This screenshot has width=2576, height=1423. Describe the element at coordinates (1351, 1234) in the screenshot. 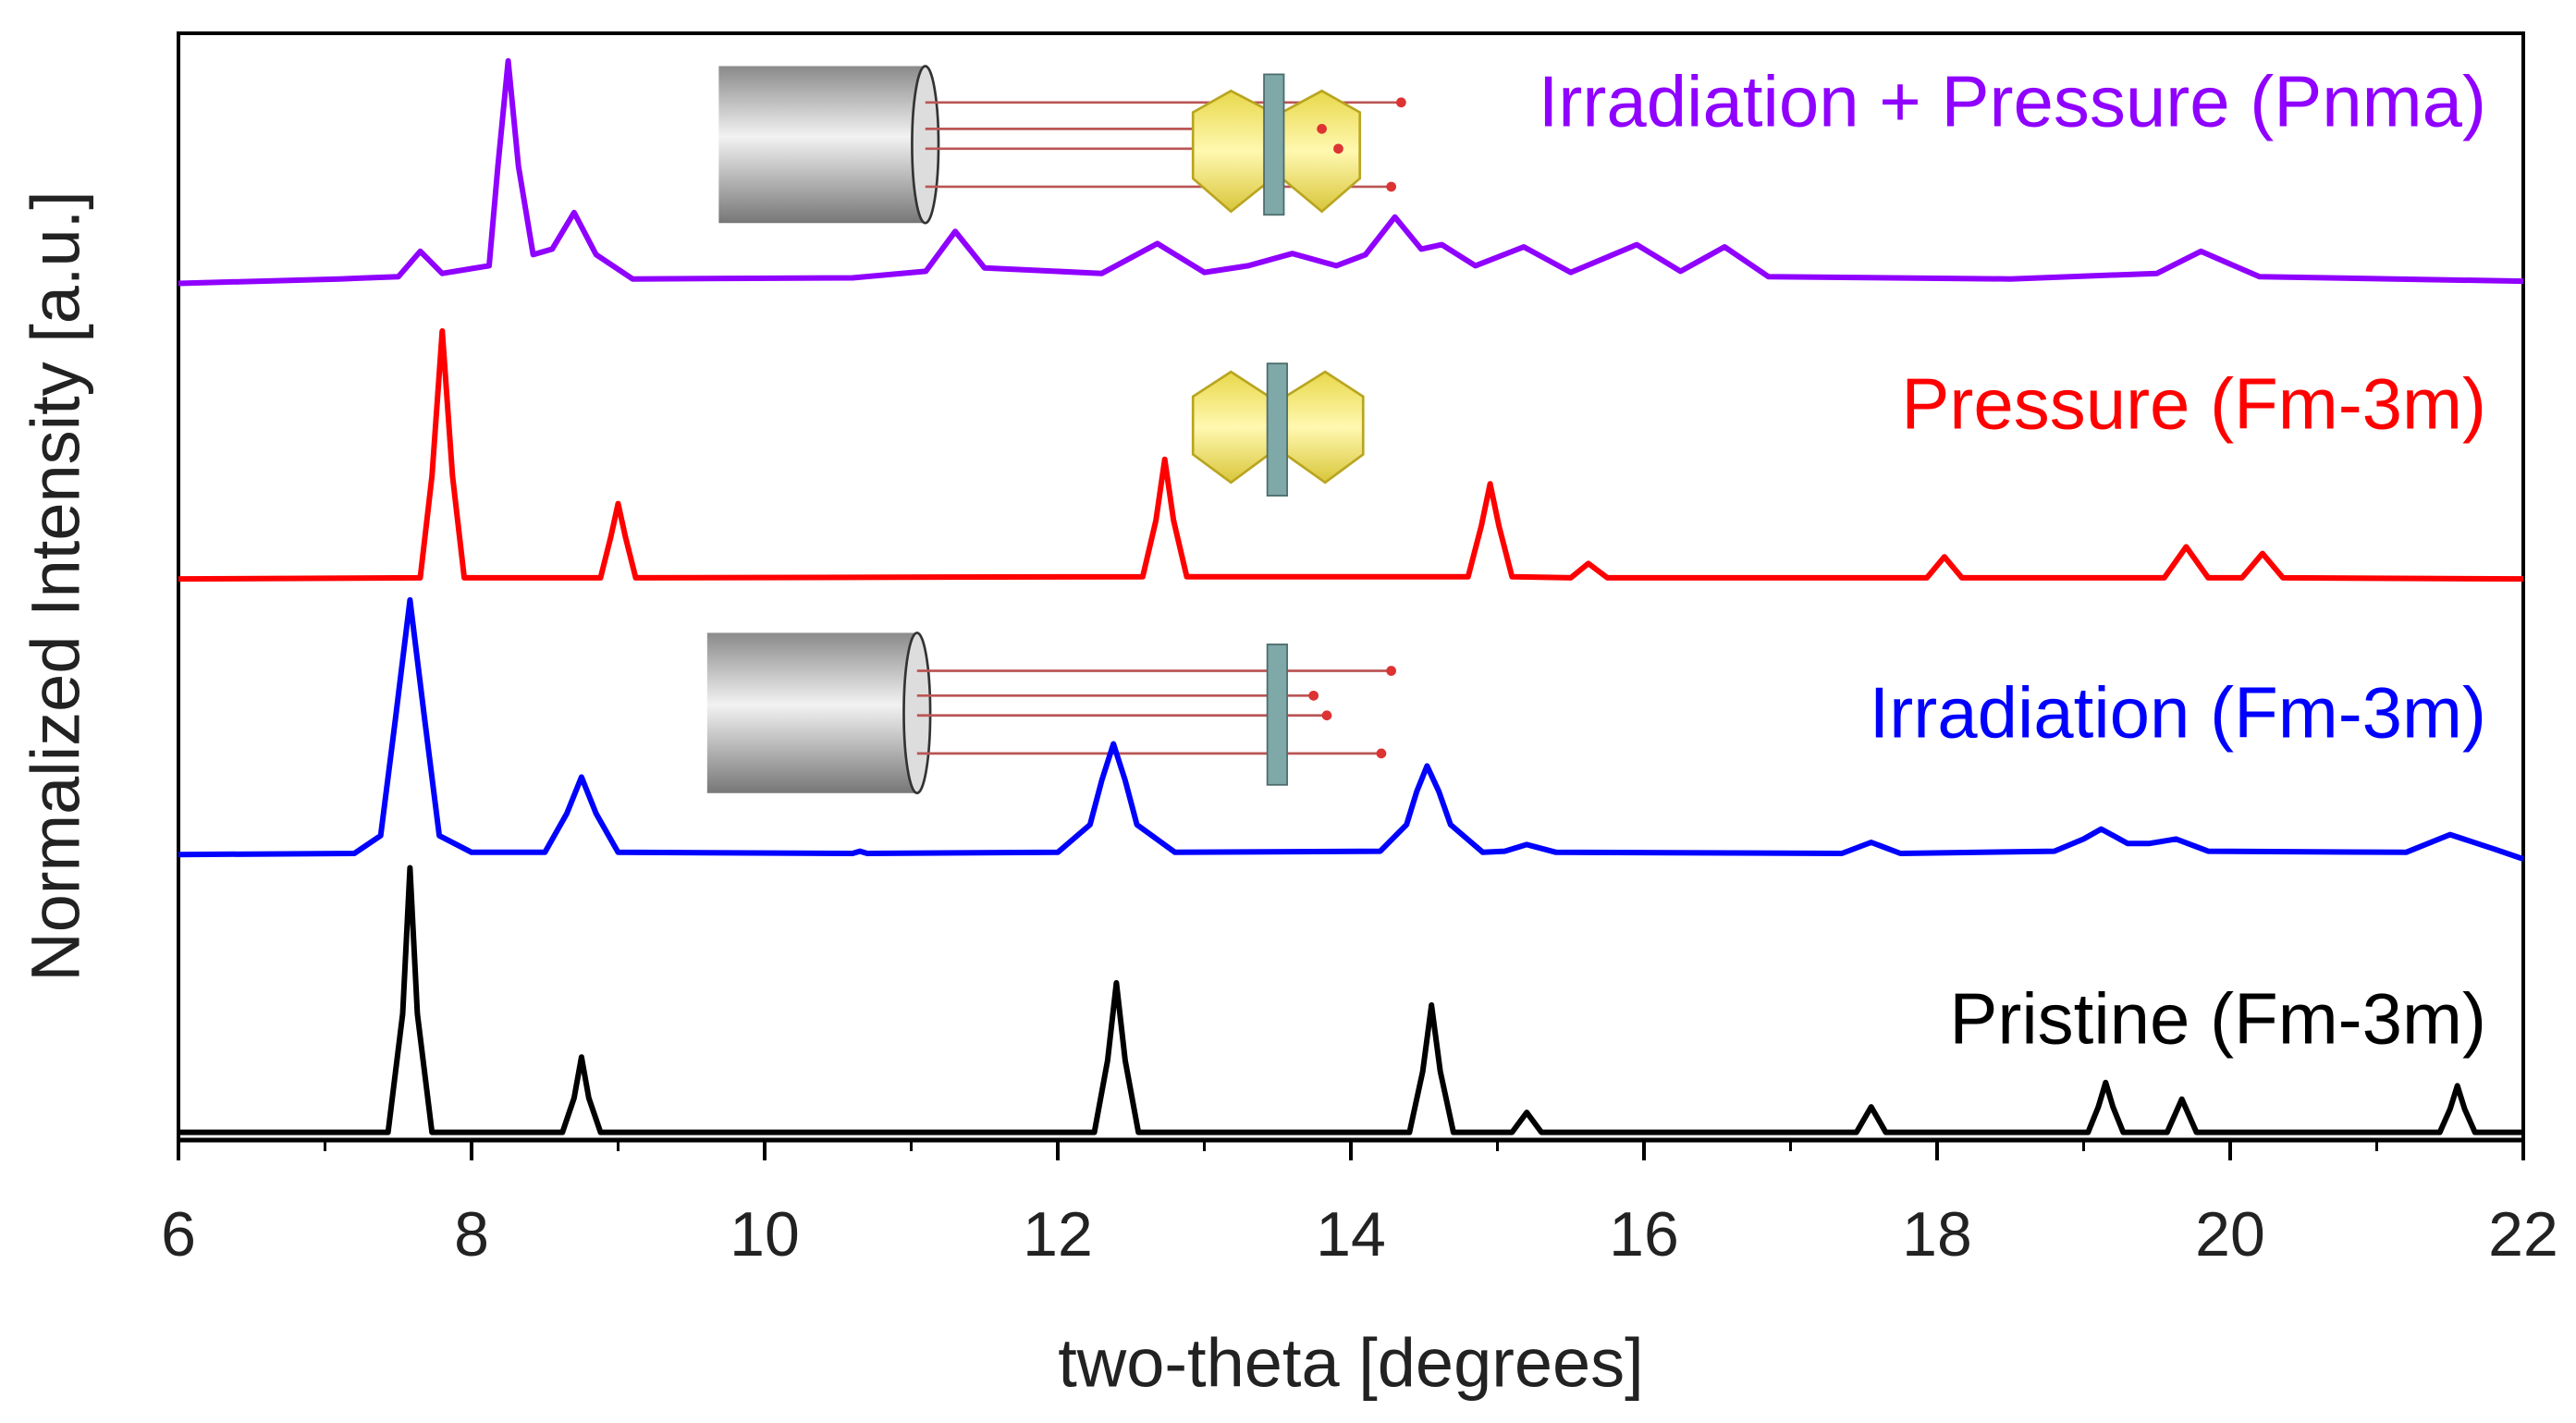

I see `x-tick-label: 14` at that location.